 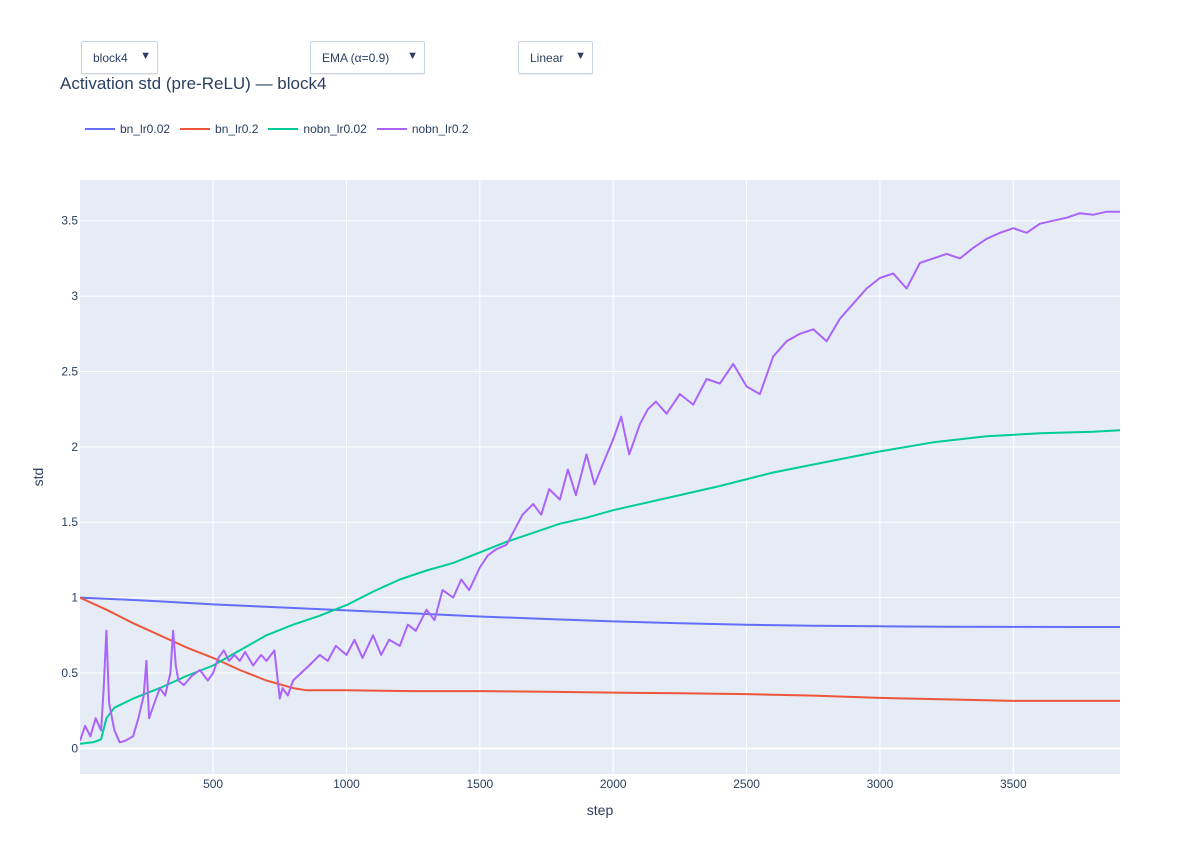 I want to click on scale-dropdown-value: Linear, so click(x=547, y=57).